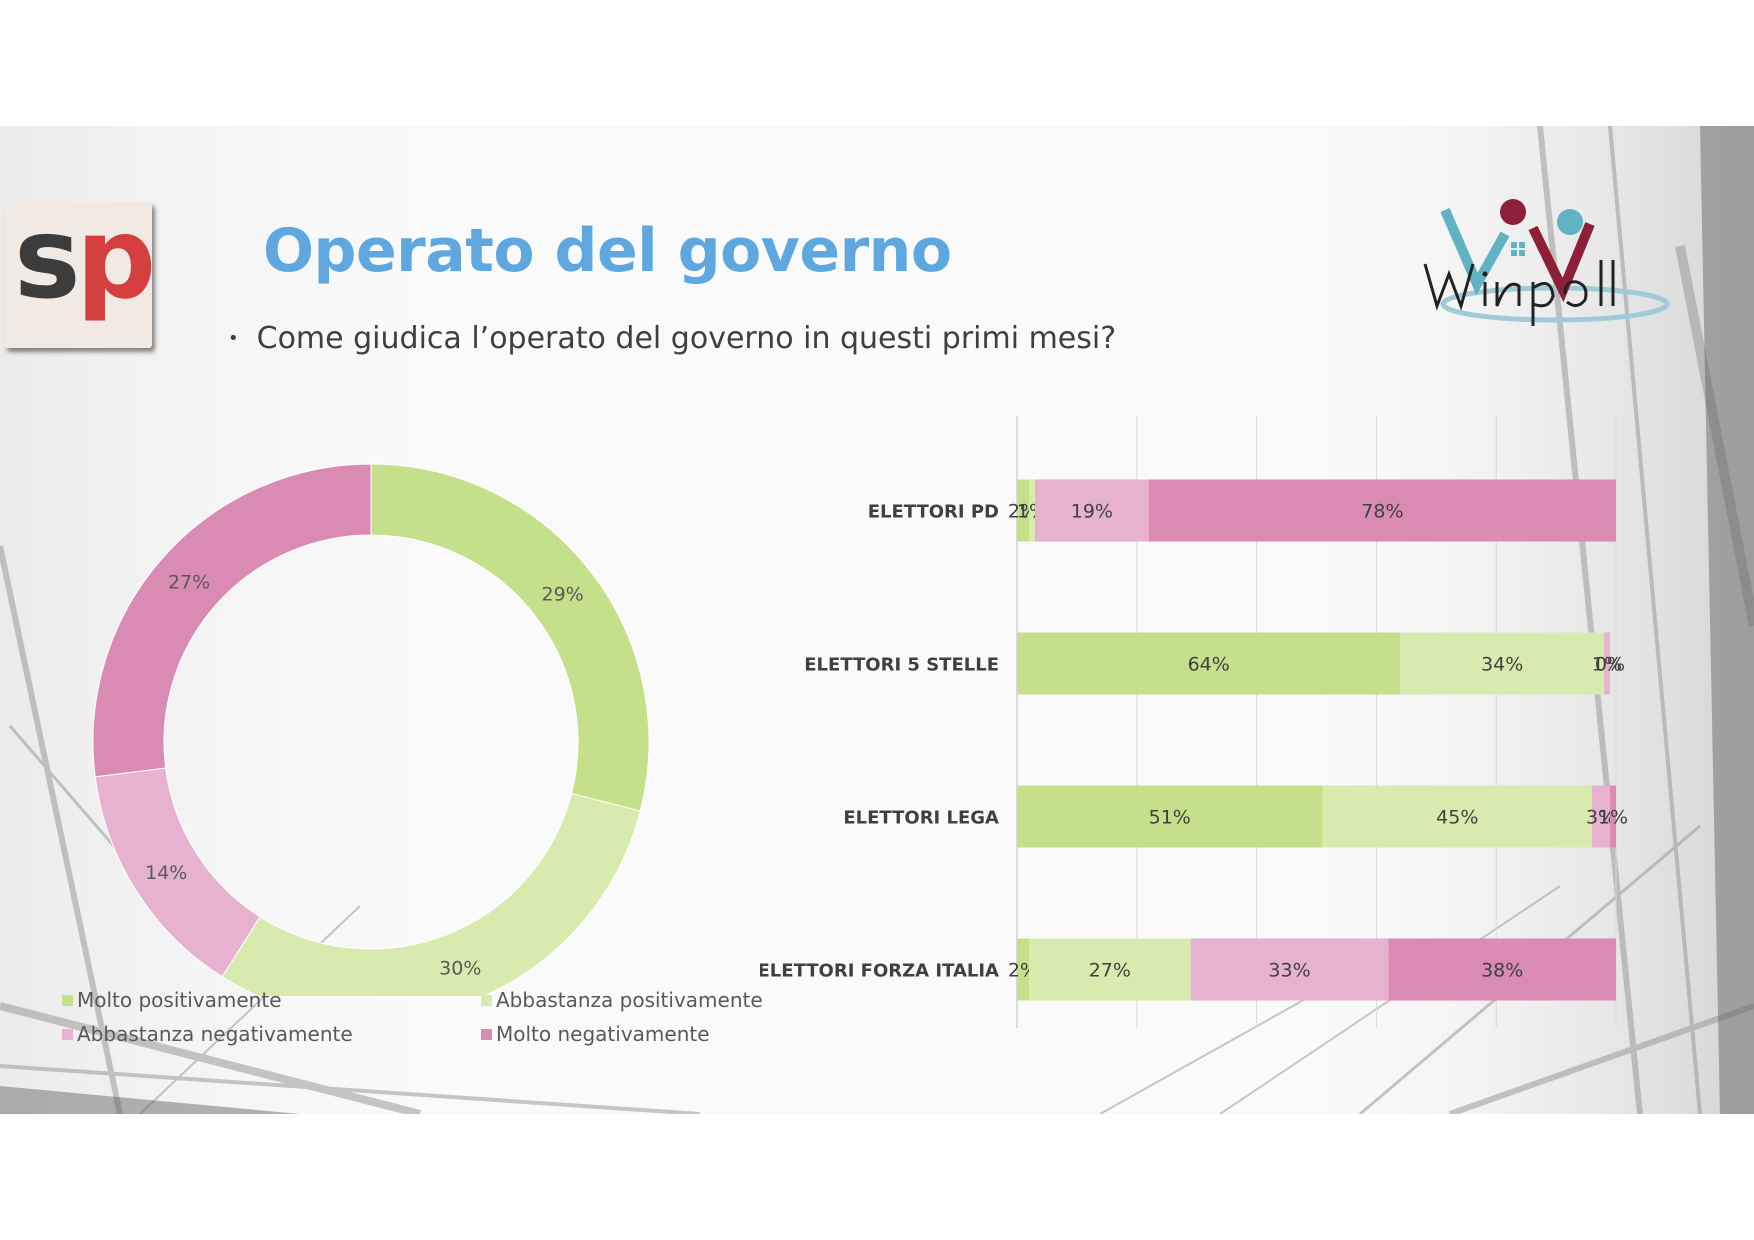 Image resolution: width=1754 pixels, height=1240 pixels. I want to click on legend-label: Abbastanza negativamente, so click(215, 1034).